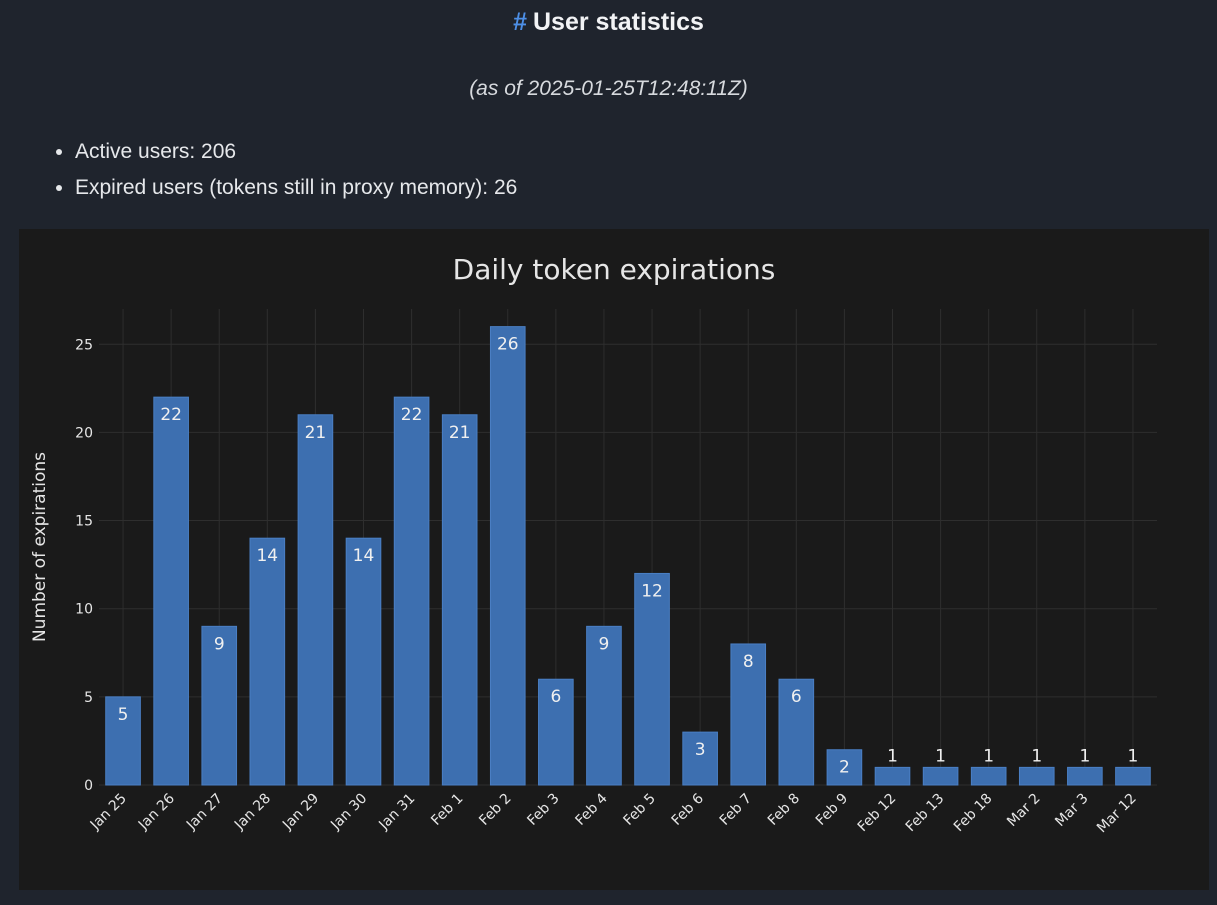 This screenshot has width=1217, height=905. Describe the element at coordinates (84, 433) in the screenshot. I see `y-tick-label: 20` at that location.